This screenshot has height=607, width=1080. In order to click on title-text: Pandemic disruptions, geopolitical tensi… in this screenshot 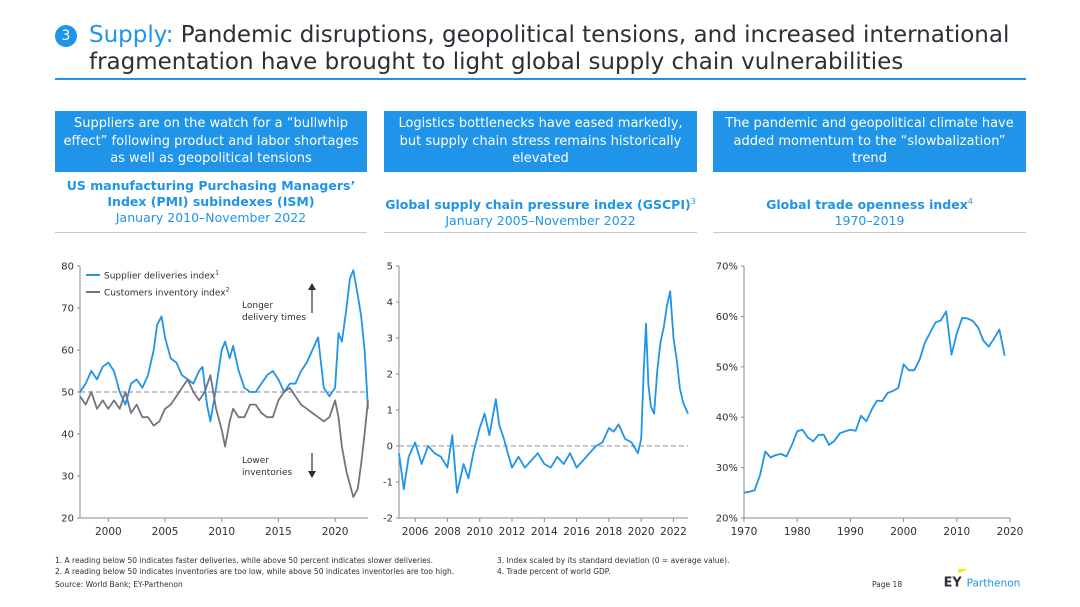, I will do `click(549, 48)`.